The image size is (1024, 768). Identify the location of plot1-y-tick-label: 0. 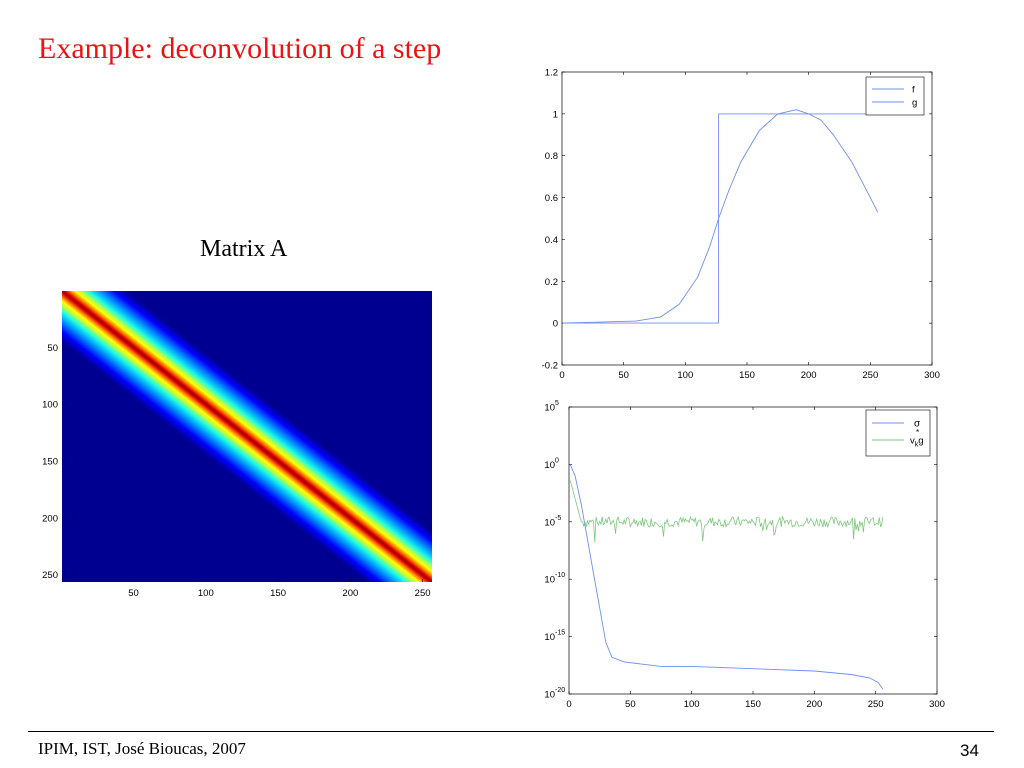
(555, 324).